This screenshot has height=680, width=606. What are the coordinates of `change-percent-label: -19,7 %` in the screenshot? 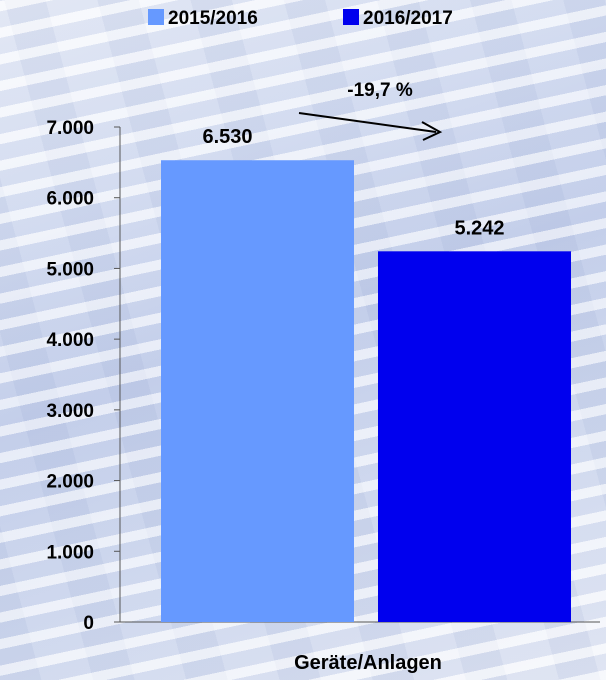 It's located at (380, 90).